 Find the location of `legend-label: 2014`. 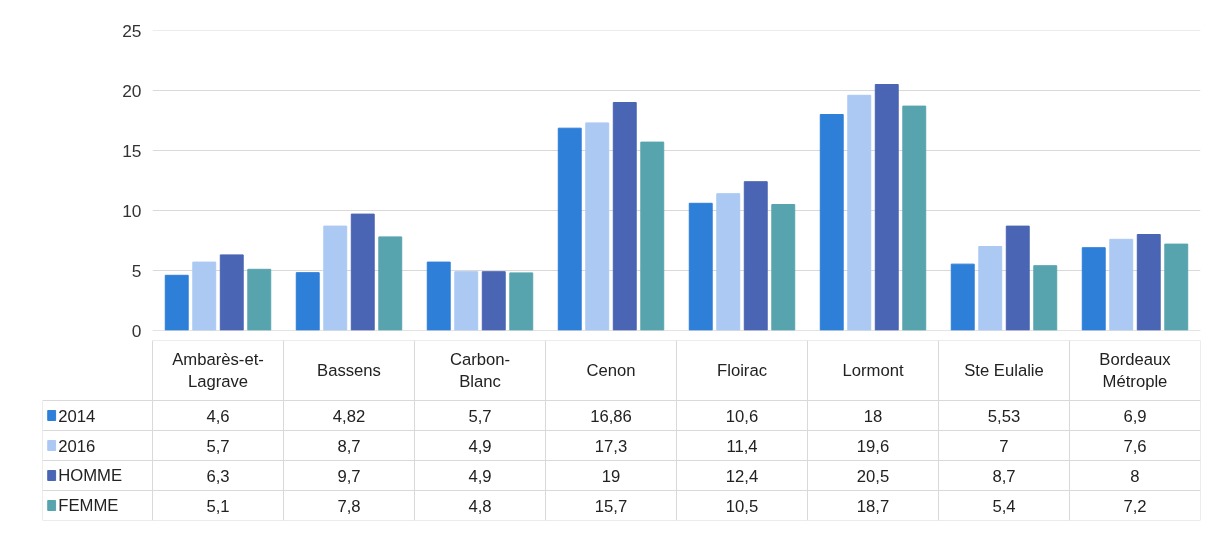

legend-label: 2014 is located at coordinates (77, 416).